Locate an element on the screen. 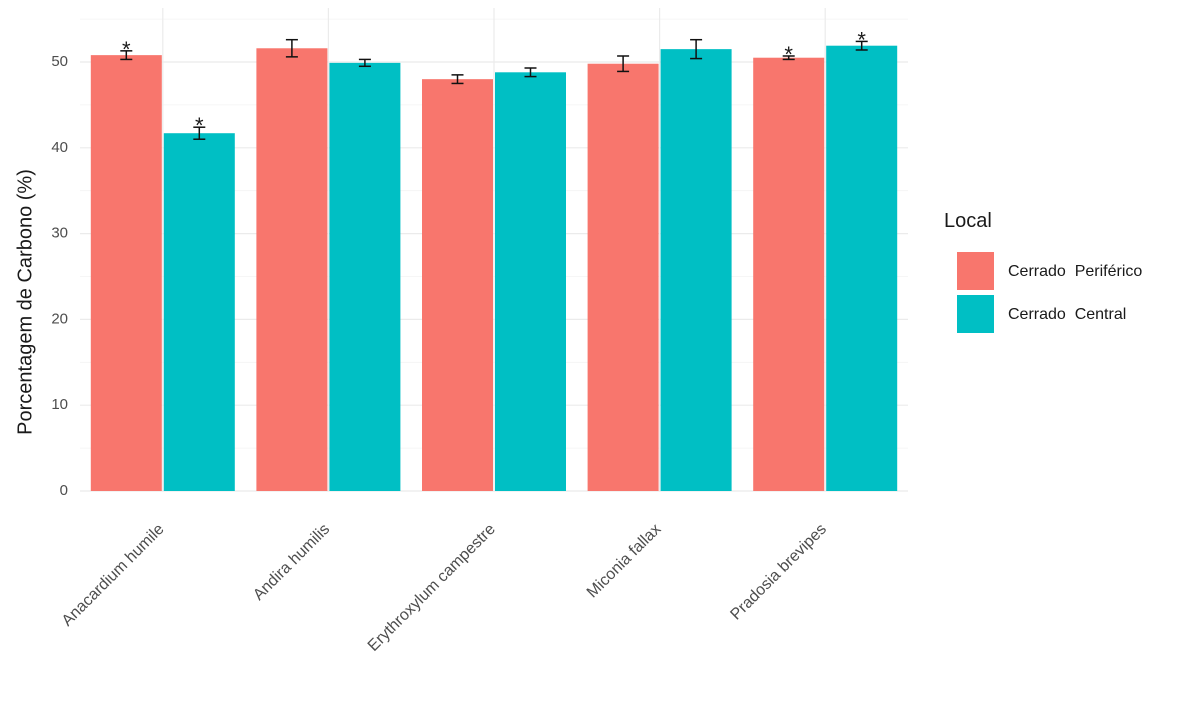  y-tick-label: 20 is located at coordinates (59, 318).